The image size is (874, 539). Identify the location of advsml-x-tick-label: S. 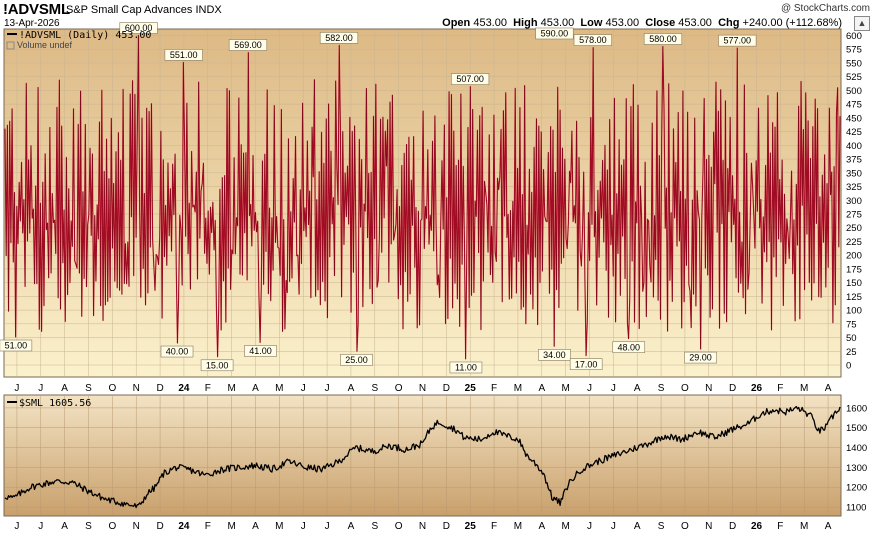
(661, 388).